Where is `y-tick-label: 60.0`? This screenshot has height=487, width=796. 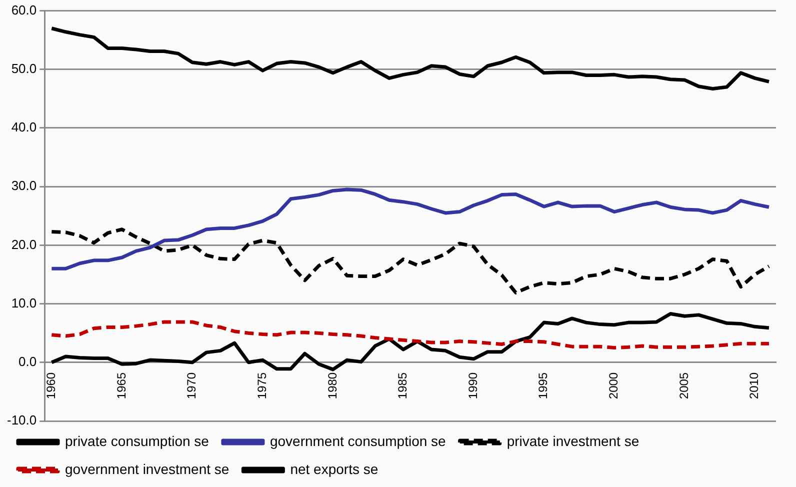 y-tick-label: 60.0 is located at coordinates (24, 10).